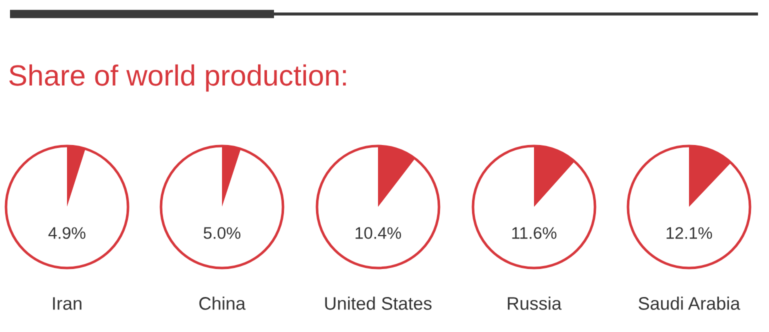 This screenshot has height=332, width=769. Describe the element at coordinates (222, 233) in the screenshot. I see `text: 5.0%` at that location.